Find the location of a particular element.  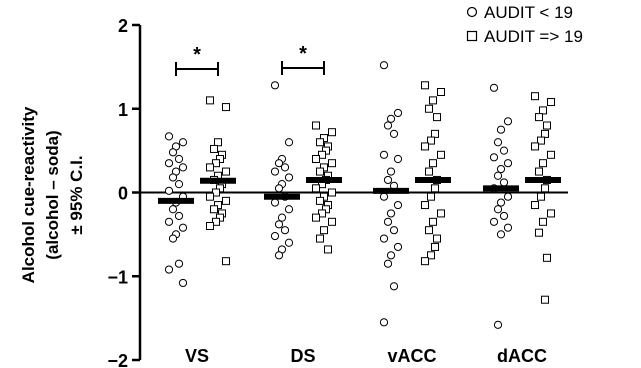

legend: AUDIT < 19 AUDIT => 19 is located at coordinates (524, 24).